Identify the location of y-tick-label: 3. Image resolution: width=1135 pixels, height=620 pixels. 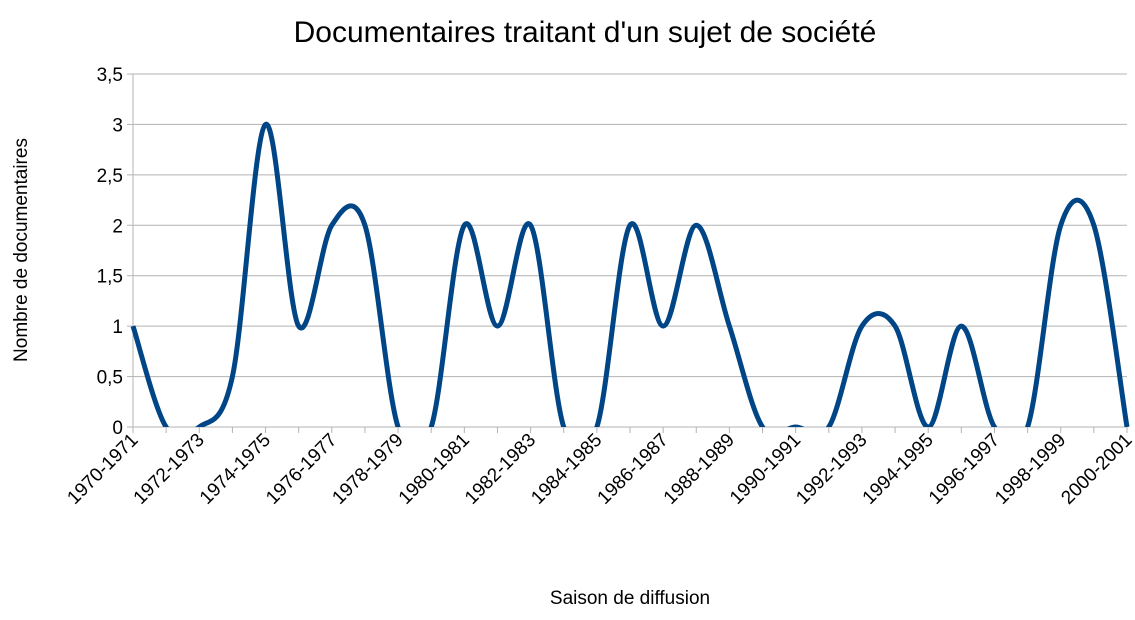
(117, 125).